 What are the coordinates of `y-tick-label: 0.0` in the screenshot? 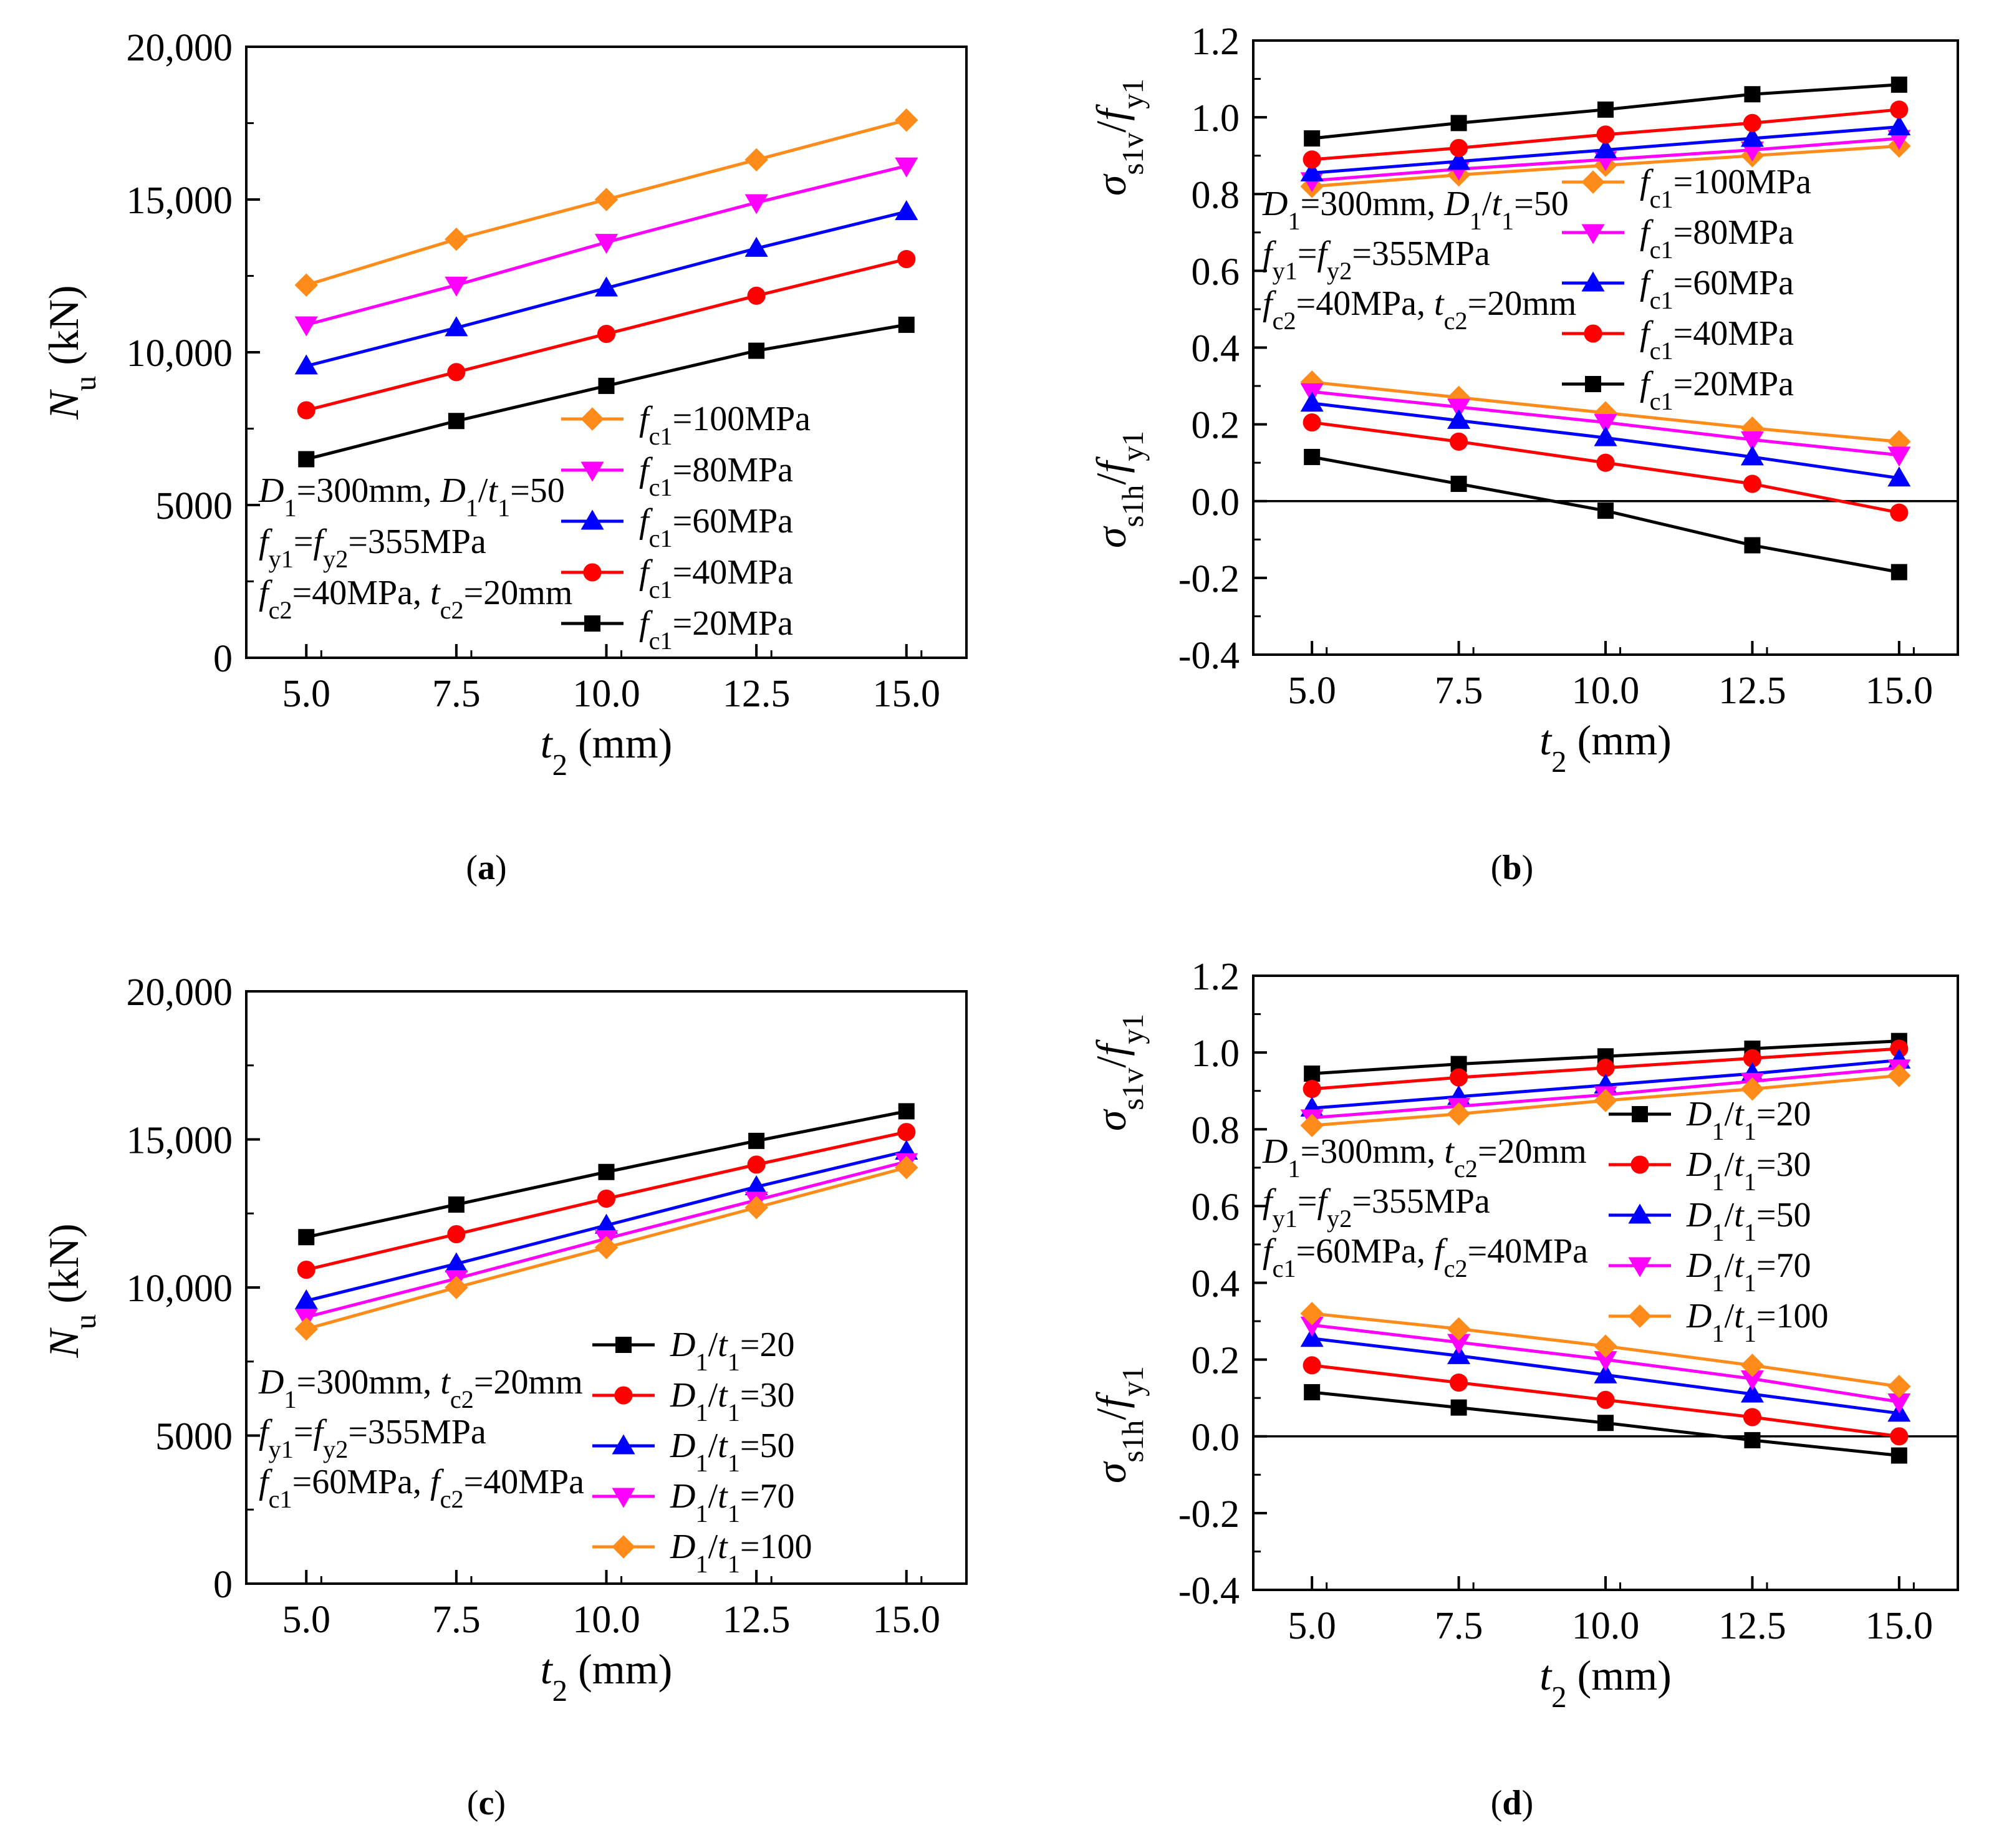 It's located at (1216, 1438).